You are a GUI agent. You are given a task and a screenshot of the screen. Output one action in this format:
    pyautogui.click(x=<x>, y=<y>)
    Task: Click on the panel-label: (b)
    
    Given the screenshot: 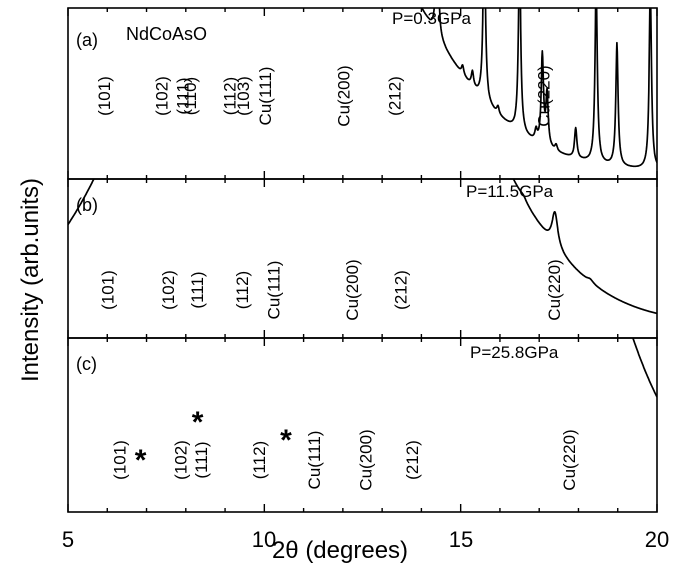 What is the action you would take?
    pyautogui.click(x=87, y=205)
    